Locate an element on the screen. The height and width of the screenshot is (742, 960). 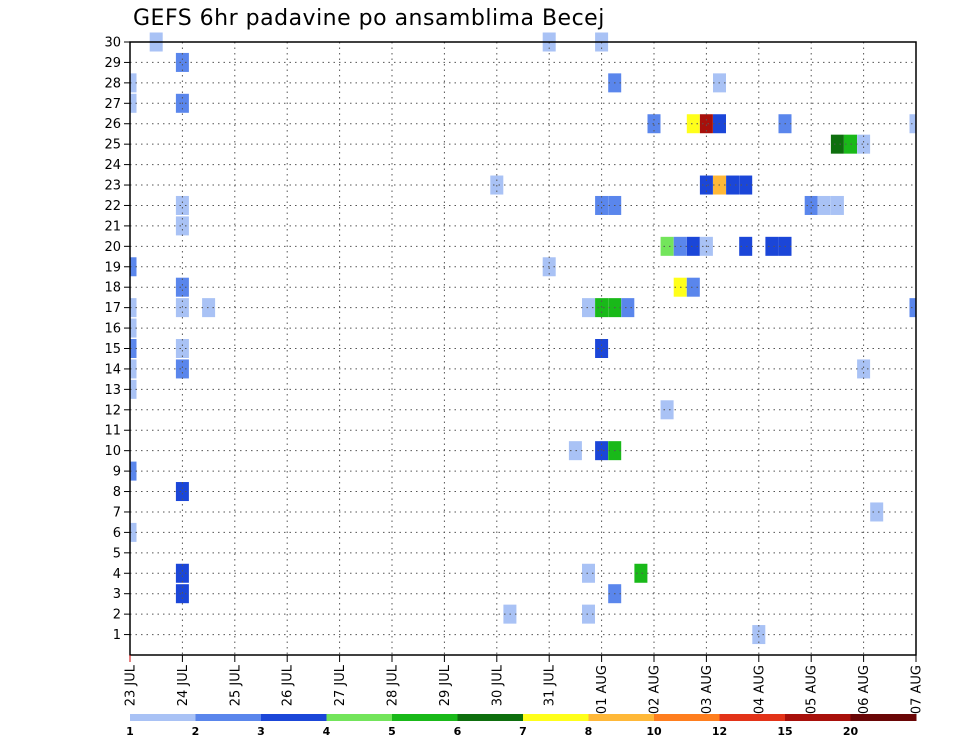
colorbar-label: 5 is located at coordinates (392, 731).